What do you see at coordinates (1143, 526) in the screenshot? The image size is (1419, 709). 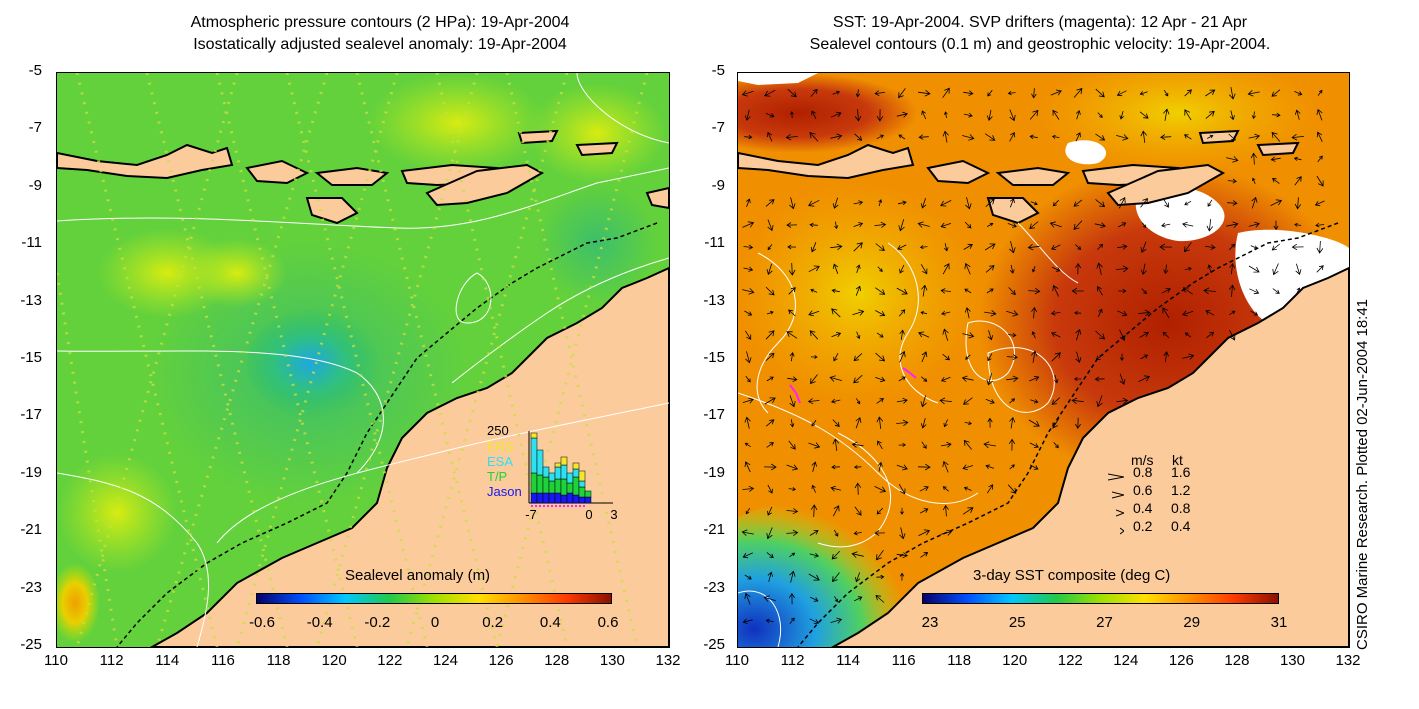 I see `speed-legend-ms: 0.2` at bounding box center [1143, 526].